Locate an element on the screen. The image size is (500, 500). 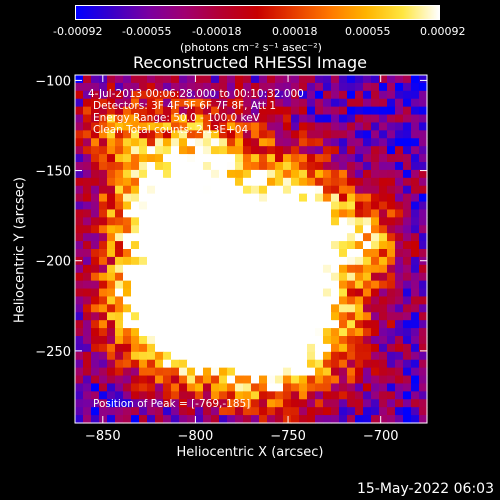
annotation-line: Clean Total counts: 2.13E+04 is located at coordinates (170, 130).